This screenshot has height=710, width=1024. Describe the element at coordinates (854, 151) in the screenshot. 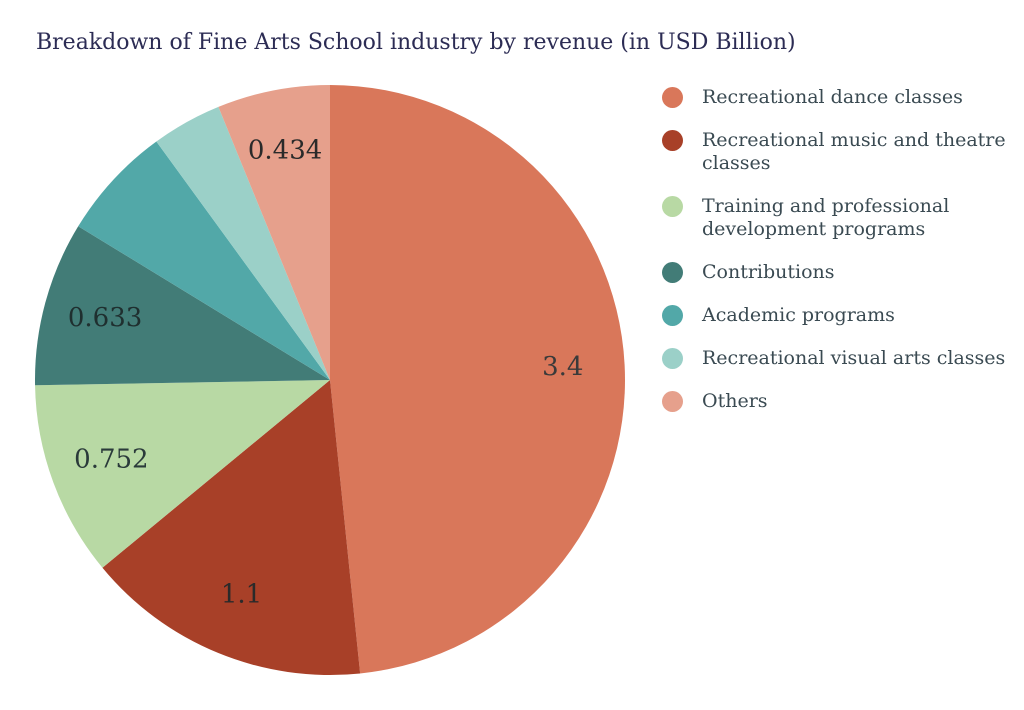

I see `legend-label: Recreational music and theatre classes` at that location.